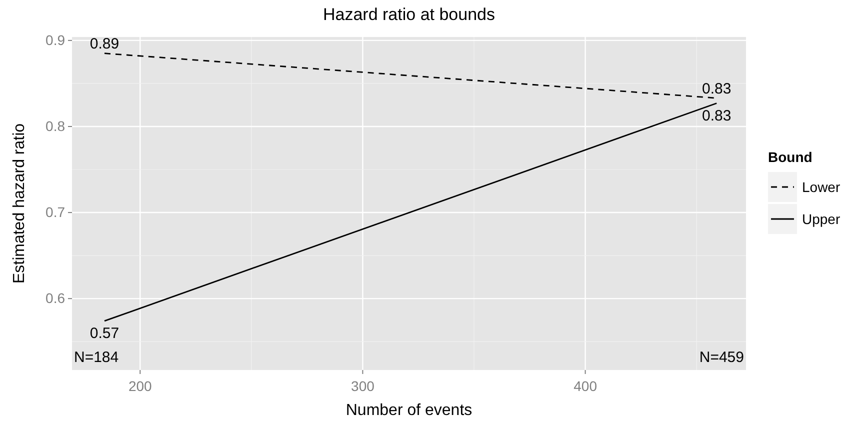 Image resolution: width=862 pixels, height=426 pixels. Describe the element at coordinates (721, 357) in the screenshot. I see `annotation: N=459` at that location.